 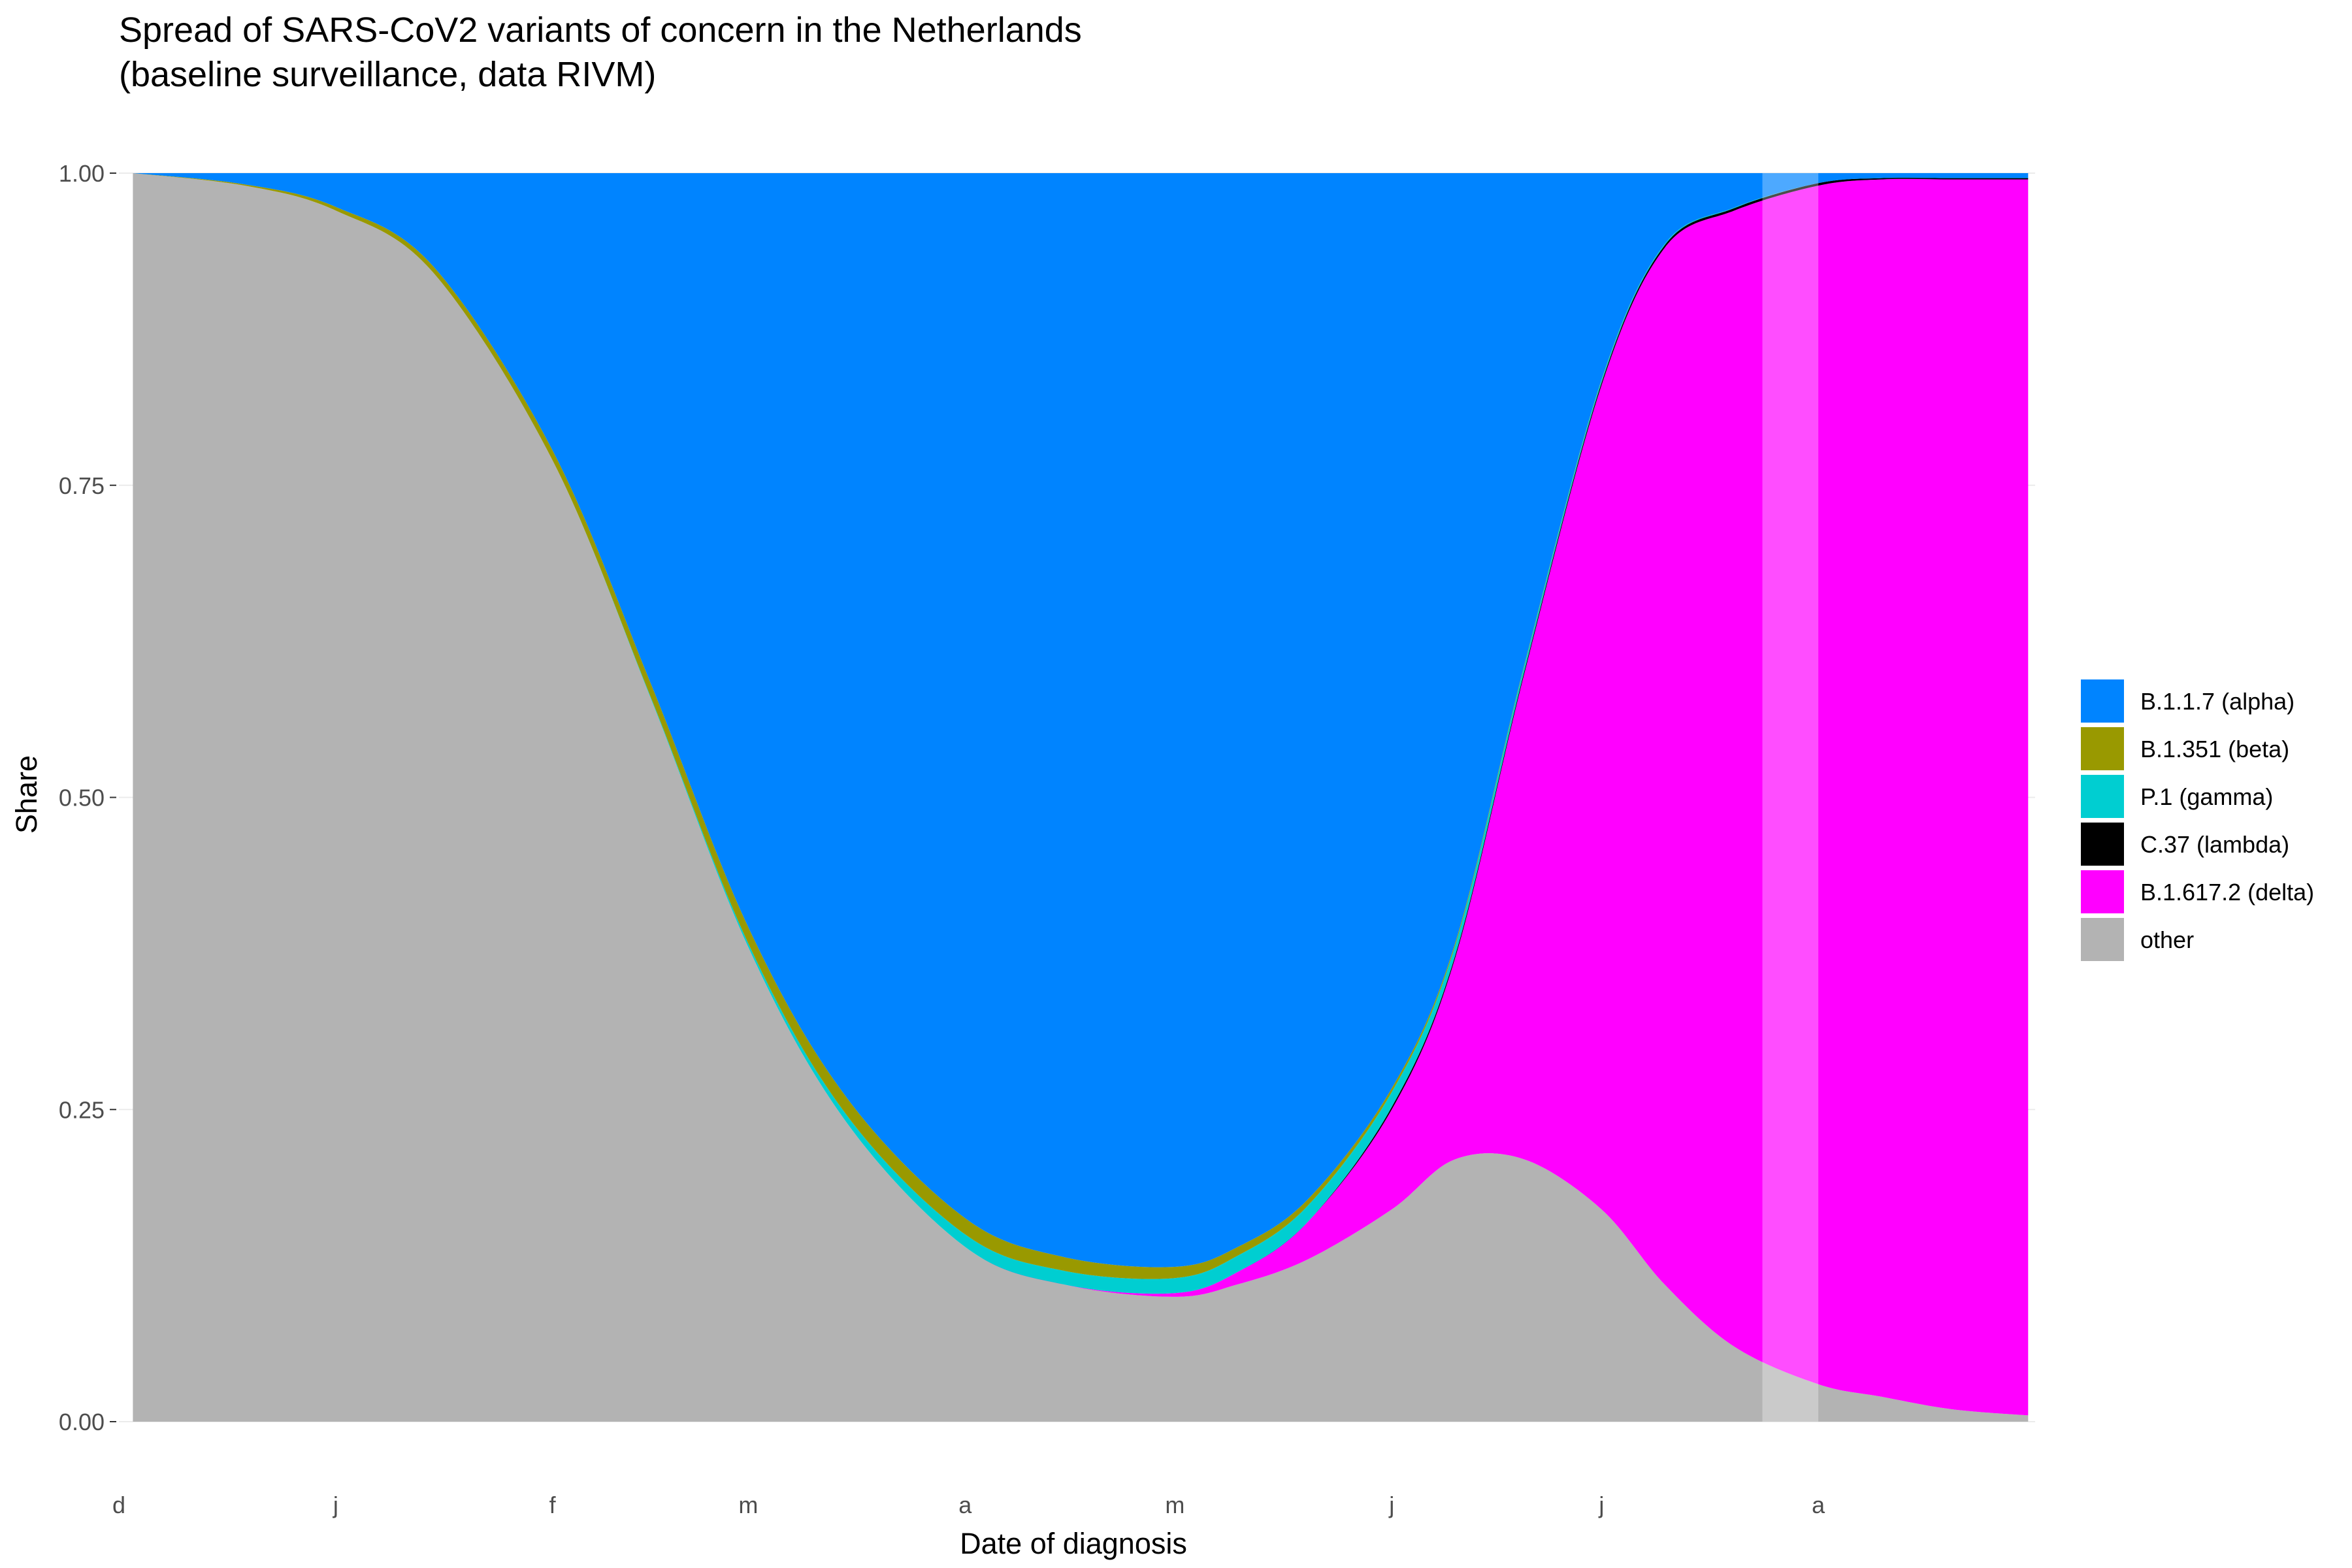 What do you see at coordinates (26, 794) in the screenshot?
I see `y-axis-title: Share` at bounding box center [26, 794].